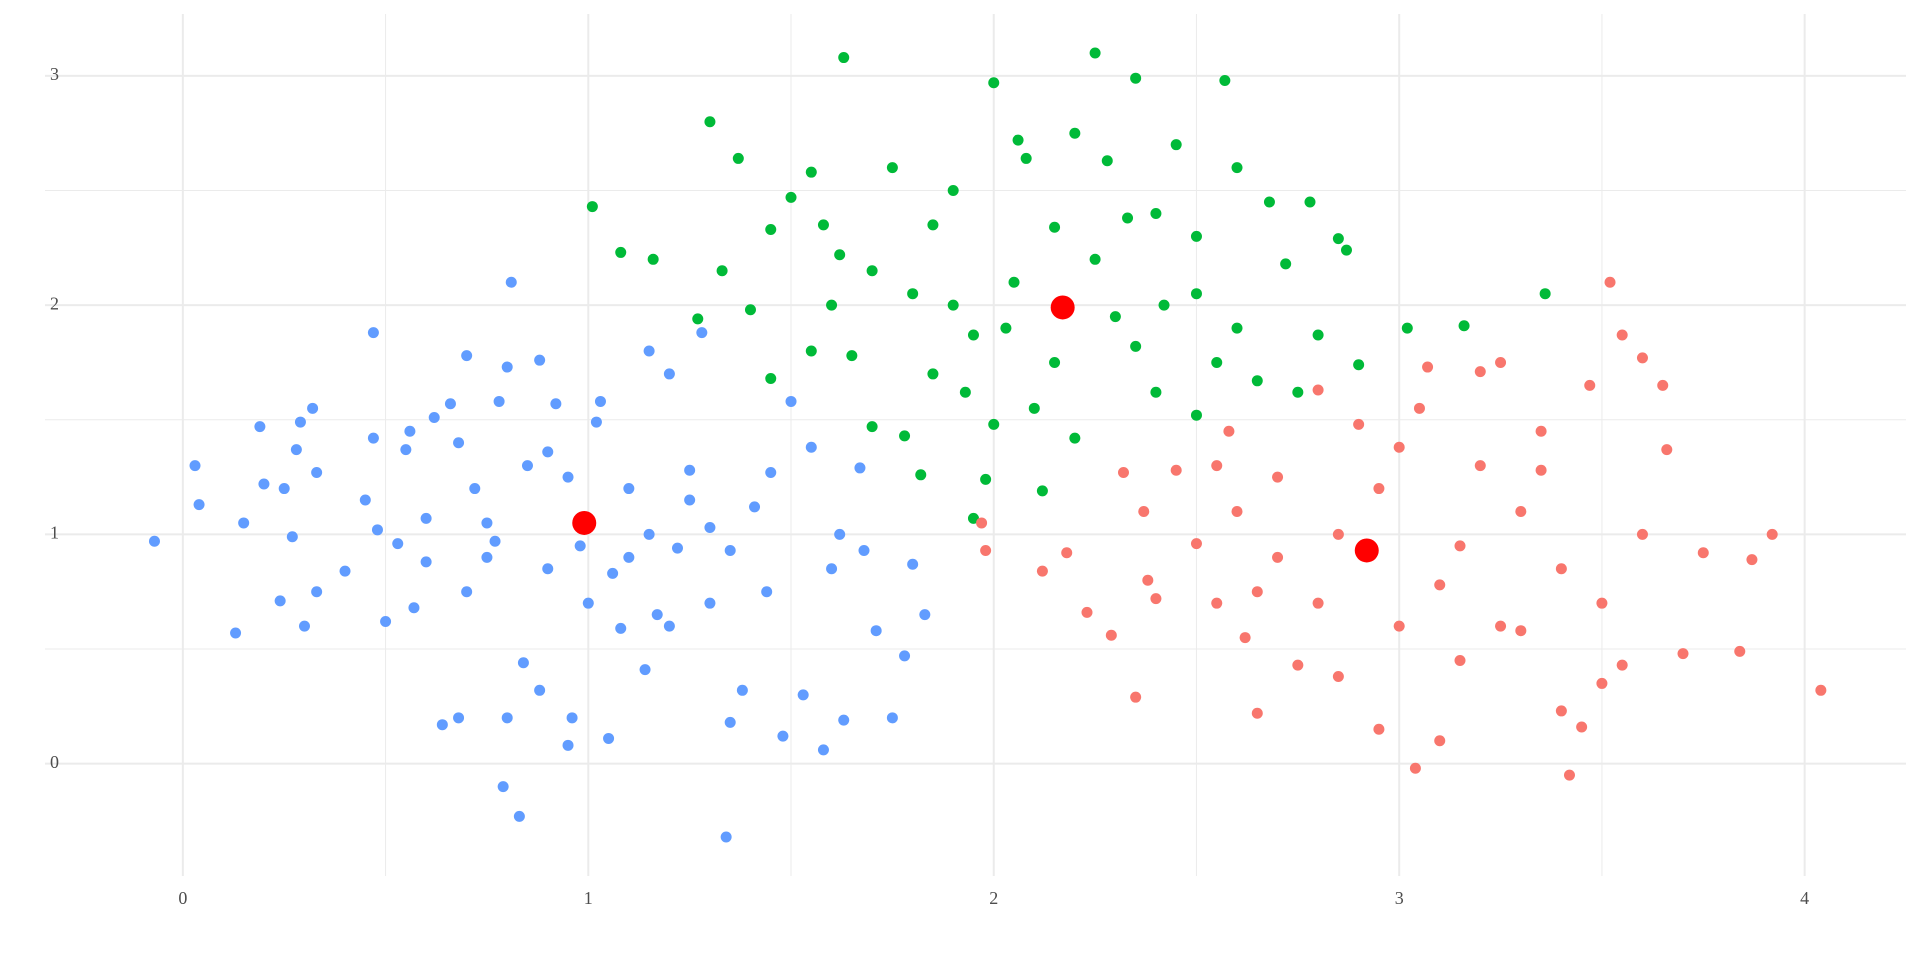  Describe the element at coordinates (54, 303) in the screenshot. I see `y-tick-label: 2` at that location.